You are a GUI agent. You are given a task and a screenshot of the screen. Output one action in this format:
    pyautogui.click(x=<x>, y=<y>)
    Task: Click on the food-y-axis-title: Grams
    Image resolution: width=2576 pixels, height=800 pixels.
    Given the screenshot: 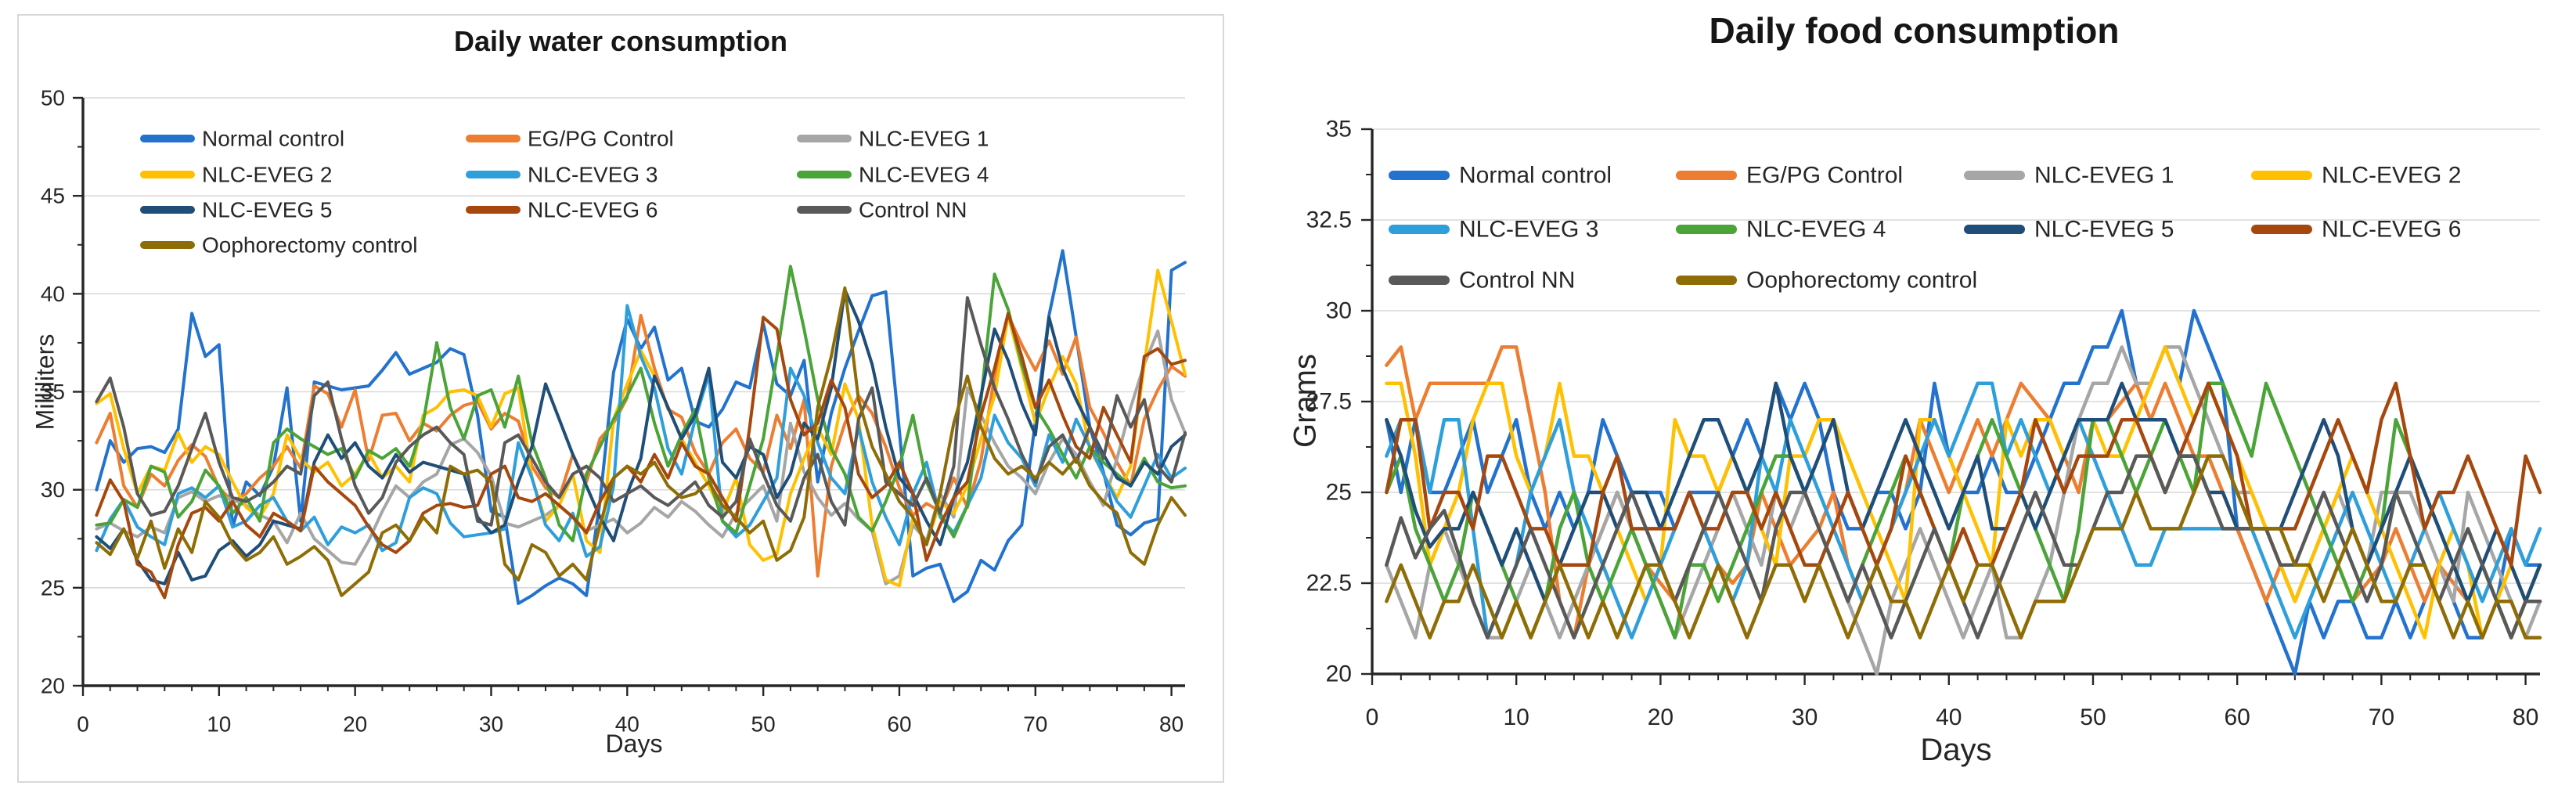 What is the action you would take?
    pyautogui.click(x=1305, y=401)
    